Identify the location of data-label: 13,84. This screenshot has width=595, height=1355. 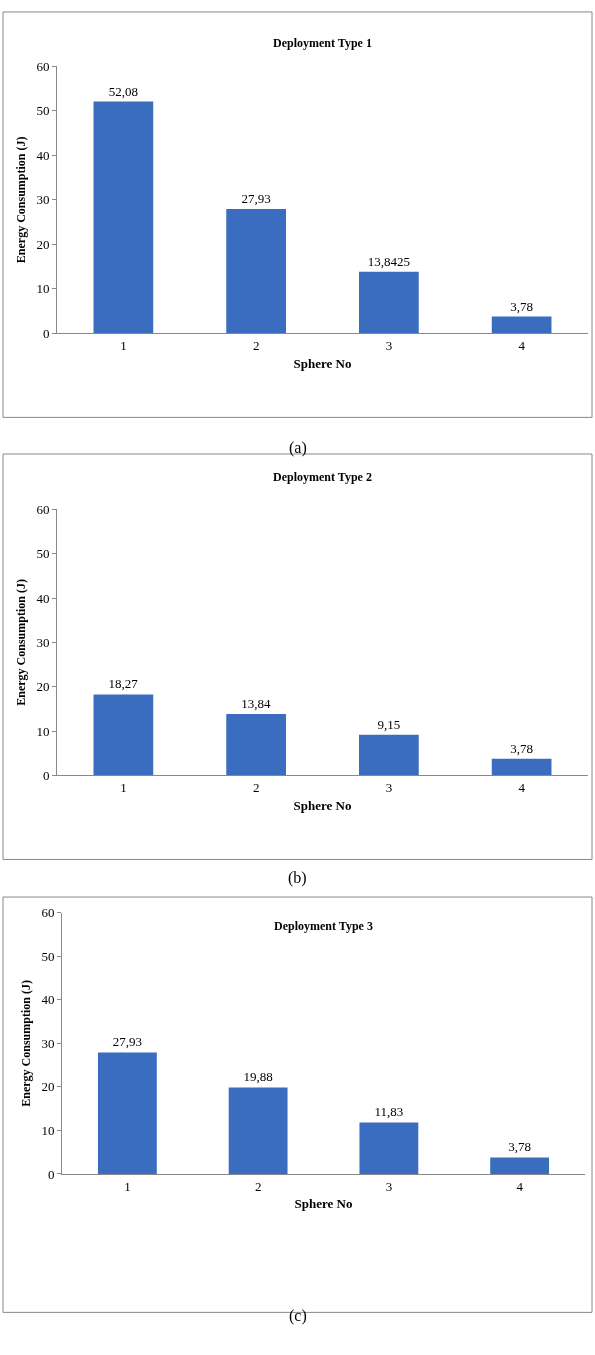
(256, 704).